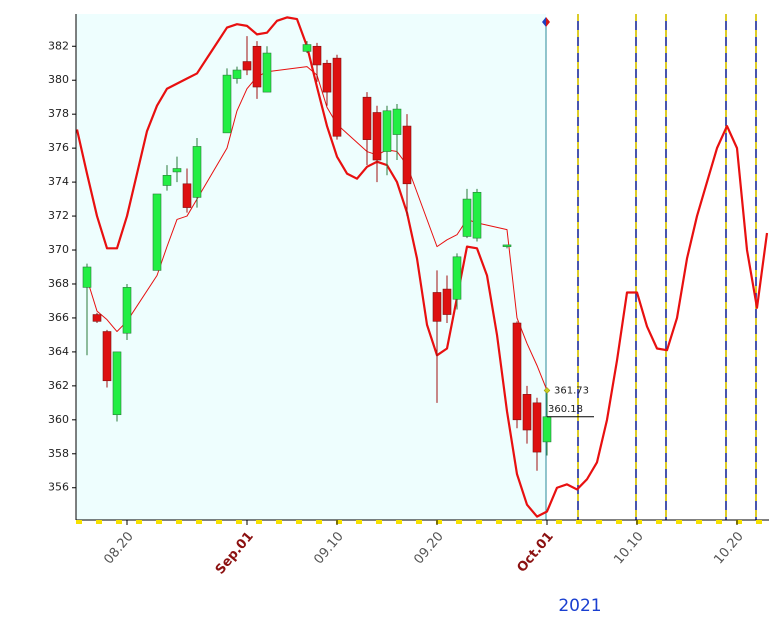 The image size is (769, 630). I want to click on x-tick-label: 10.10, so click(628, 548).